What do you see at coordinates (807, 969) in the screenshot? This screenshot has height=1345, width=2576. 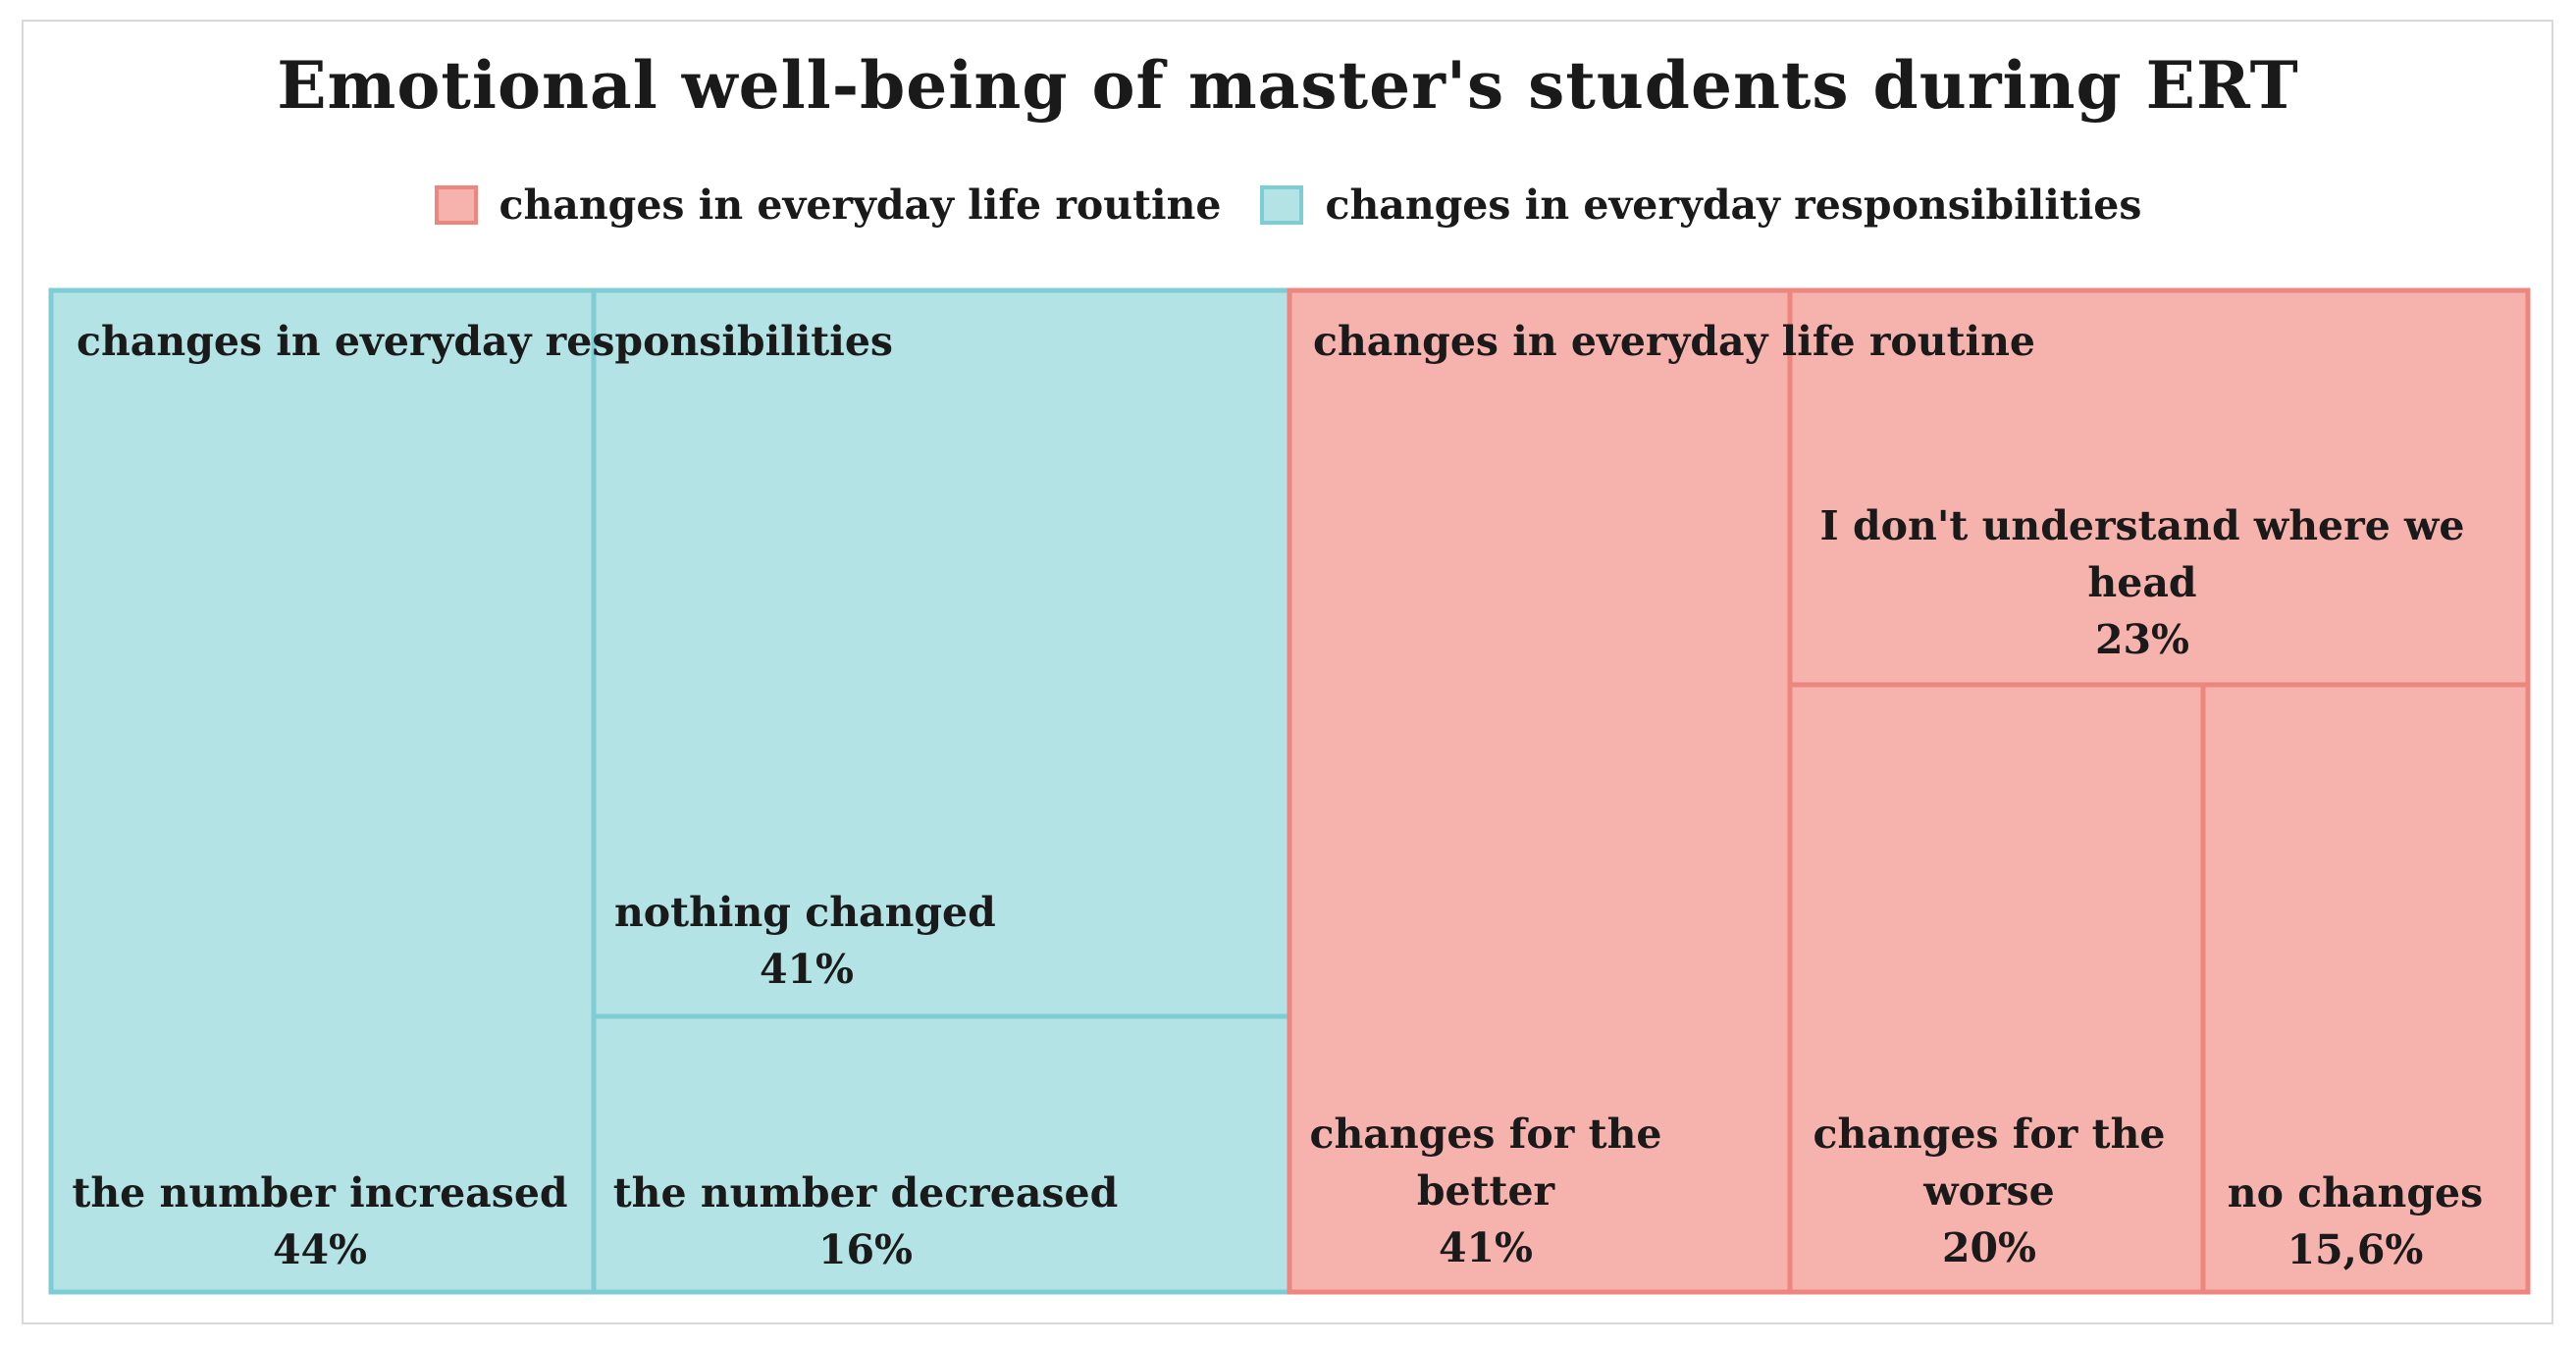 I see `value-nothing-changed: 41%` at bounding box center [807, 969].